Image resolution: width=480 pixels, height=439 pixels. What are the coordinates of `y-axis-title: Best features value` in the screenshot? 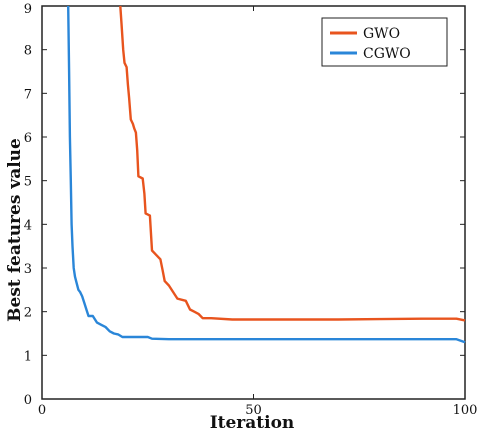 It's located at (15, 230).